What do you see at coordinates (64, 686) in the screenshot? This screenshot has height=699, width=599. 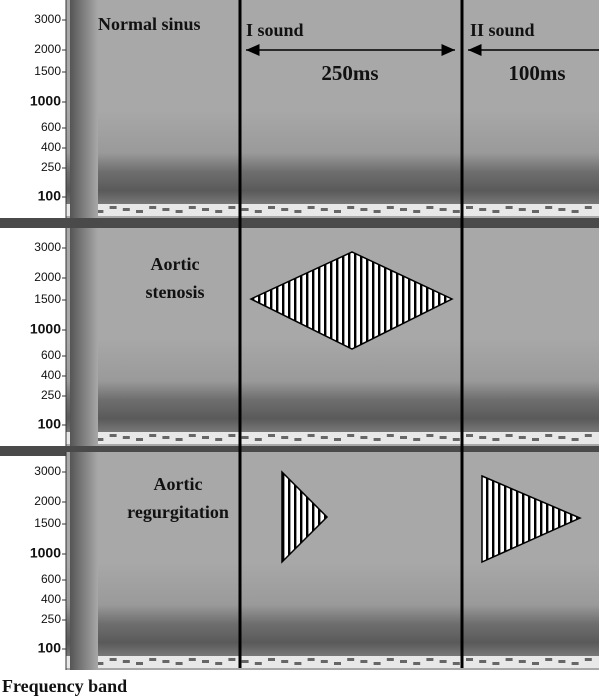 I see `footer: Frequency band` at bounding box center [64, 686].